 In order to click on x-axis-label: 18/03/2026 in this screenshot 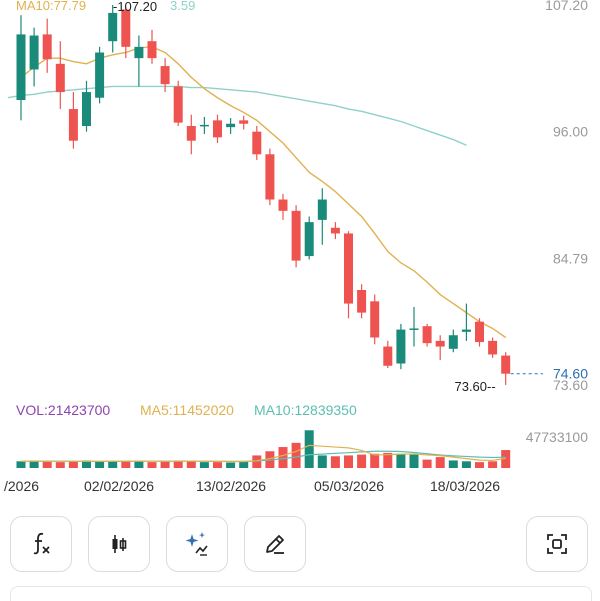, I will do `click(465, 486)`.